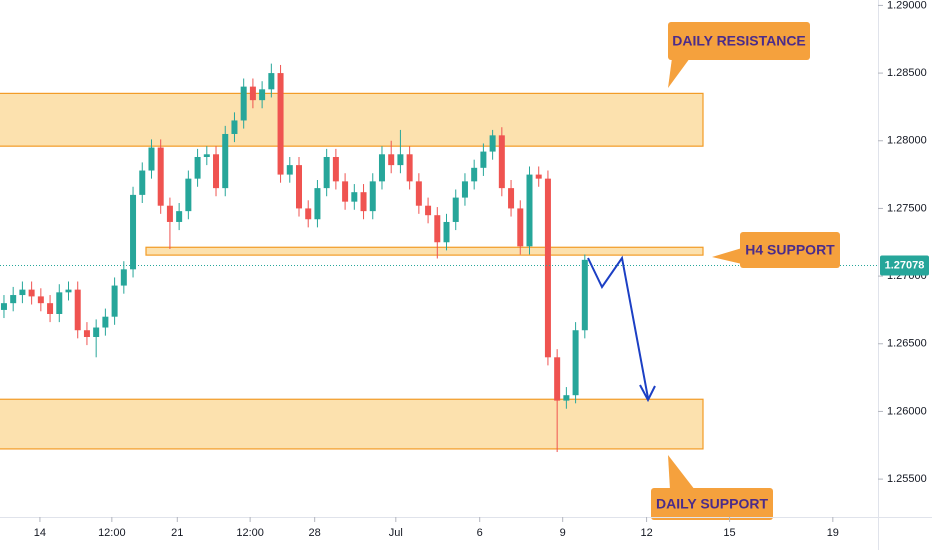 The width and height of the screenshot is (932, 550). I want to click on projection-arrow, so click(621, 329).